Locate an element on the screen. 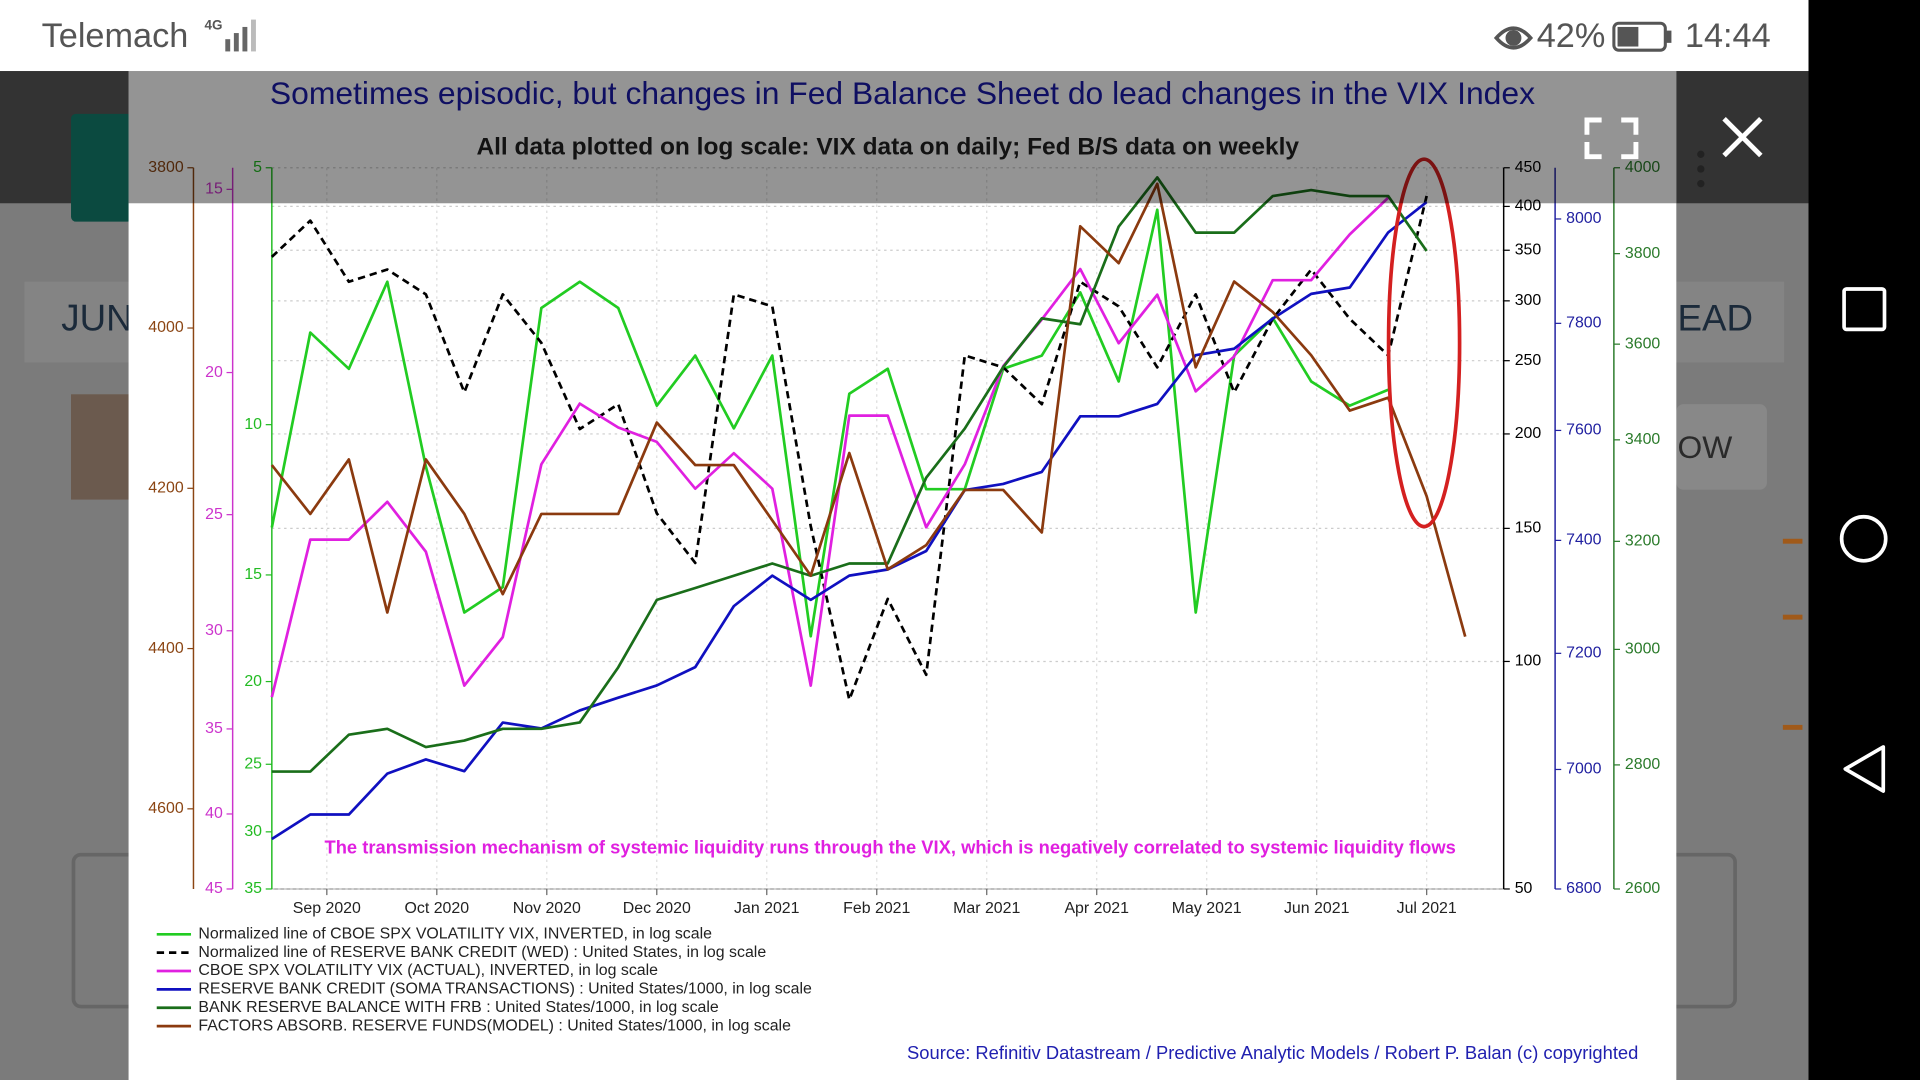 This screenshot has height=1080, width=1920. close-icon is located at coordinates (1742, 137).